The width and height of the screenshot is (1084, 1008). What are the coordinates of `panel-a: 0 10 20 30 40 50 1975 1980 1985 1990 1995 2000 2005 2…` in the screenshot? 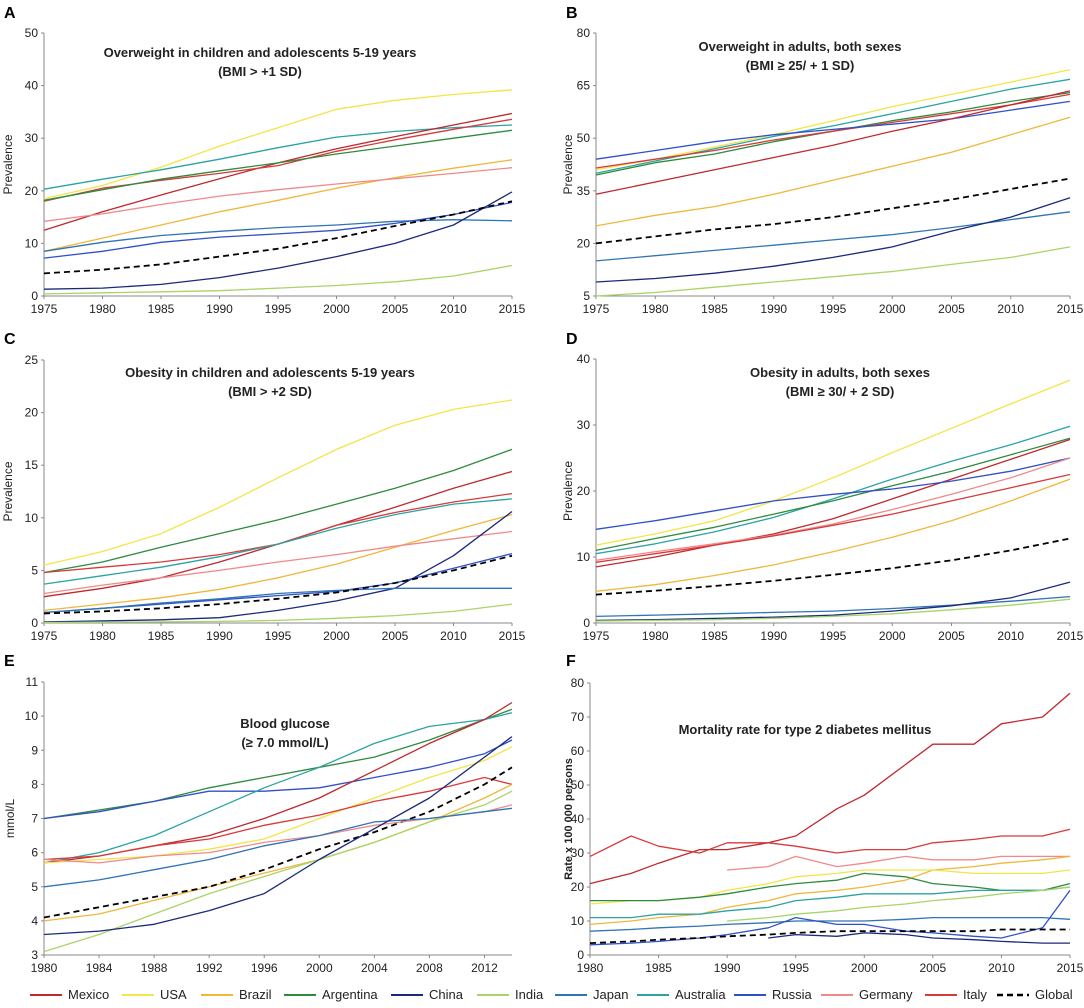 It's located at (263, 160).